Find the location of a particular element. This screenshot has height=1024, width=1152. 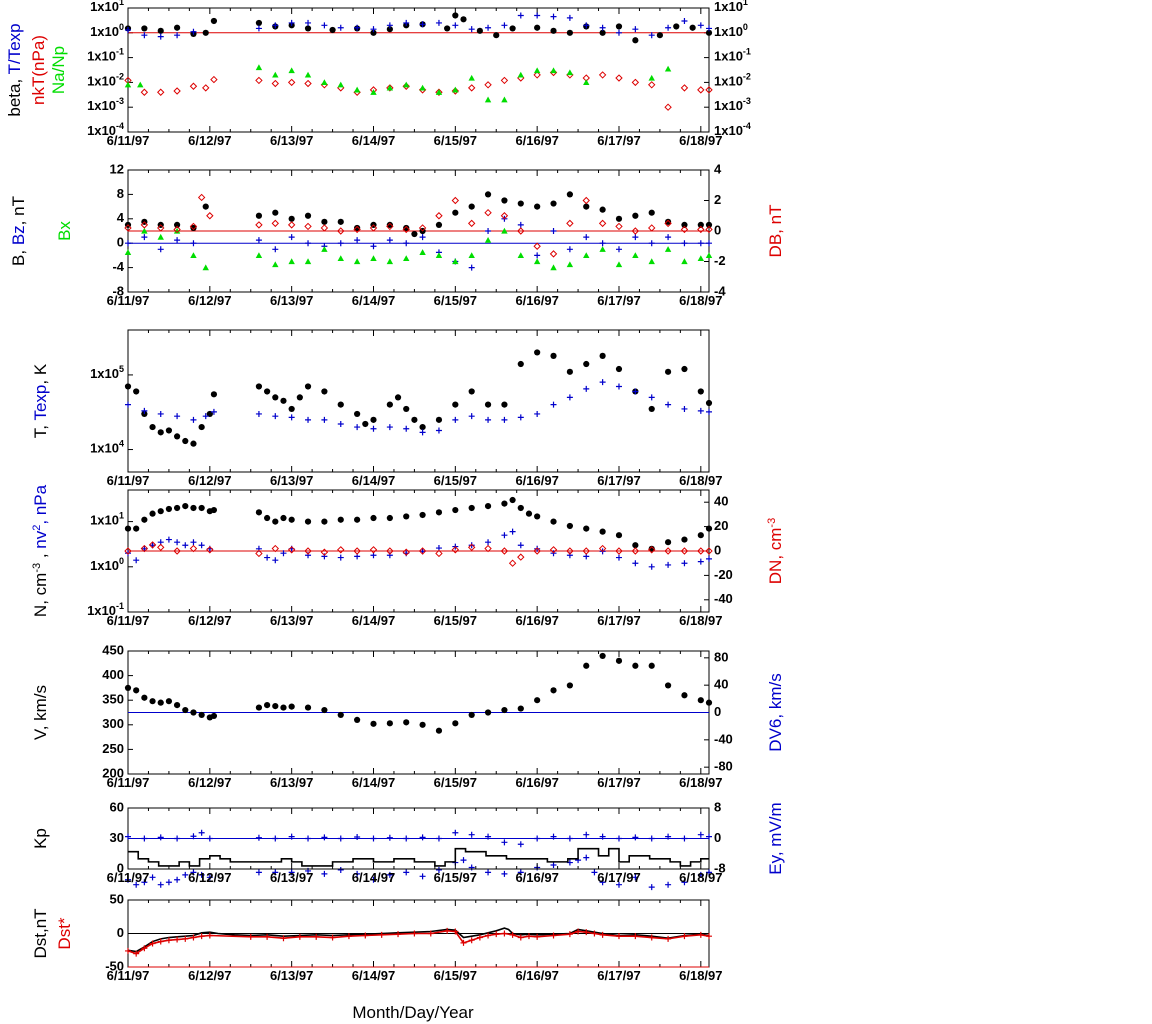

x-tick-label: 6/18/97 is located at coordinates (700, 782).